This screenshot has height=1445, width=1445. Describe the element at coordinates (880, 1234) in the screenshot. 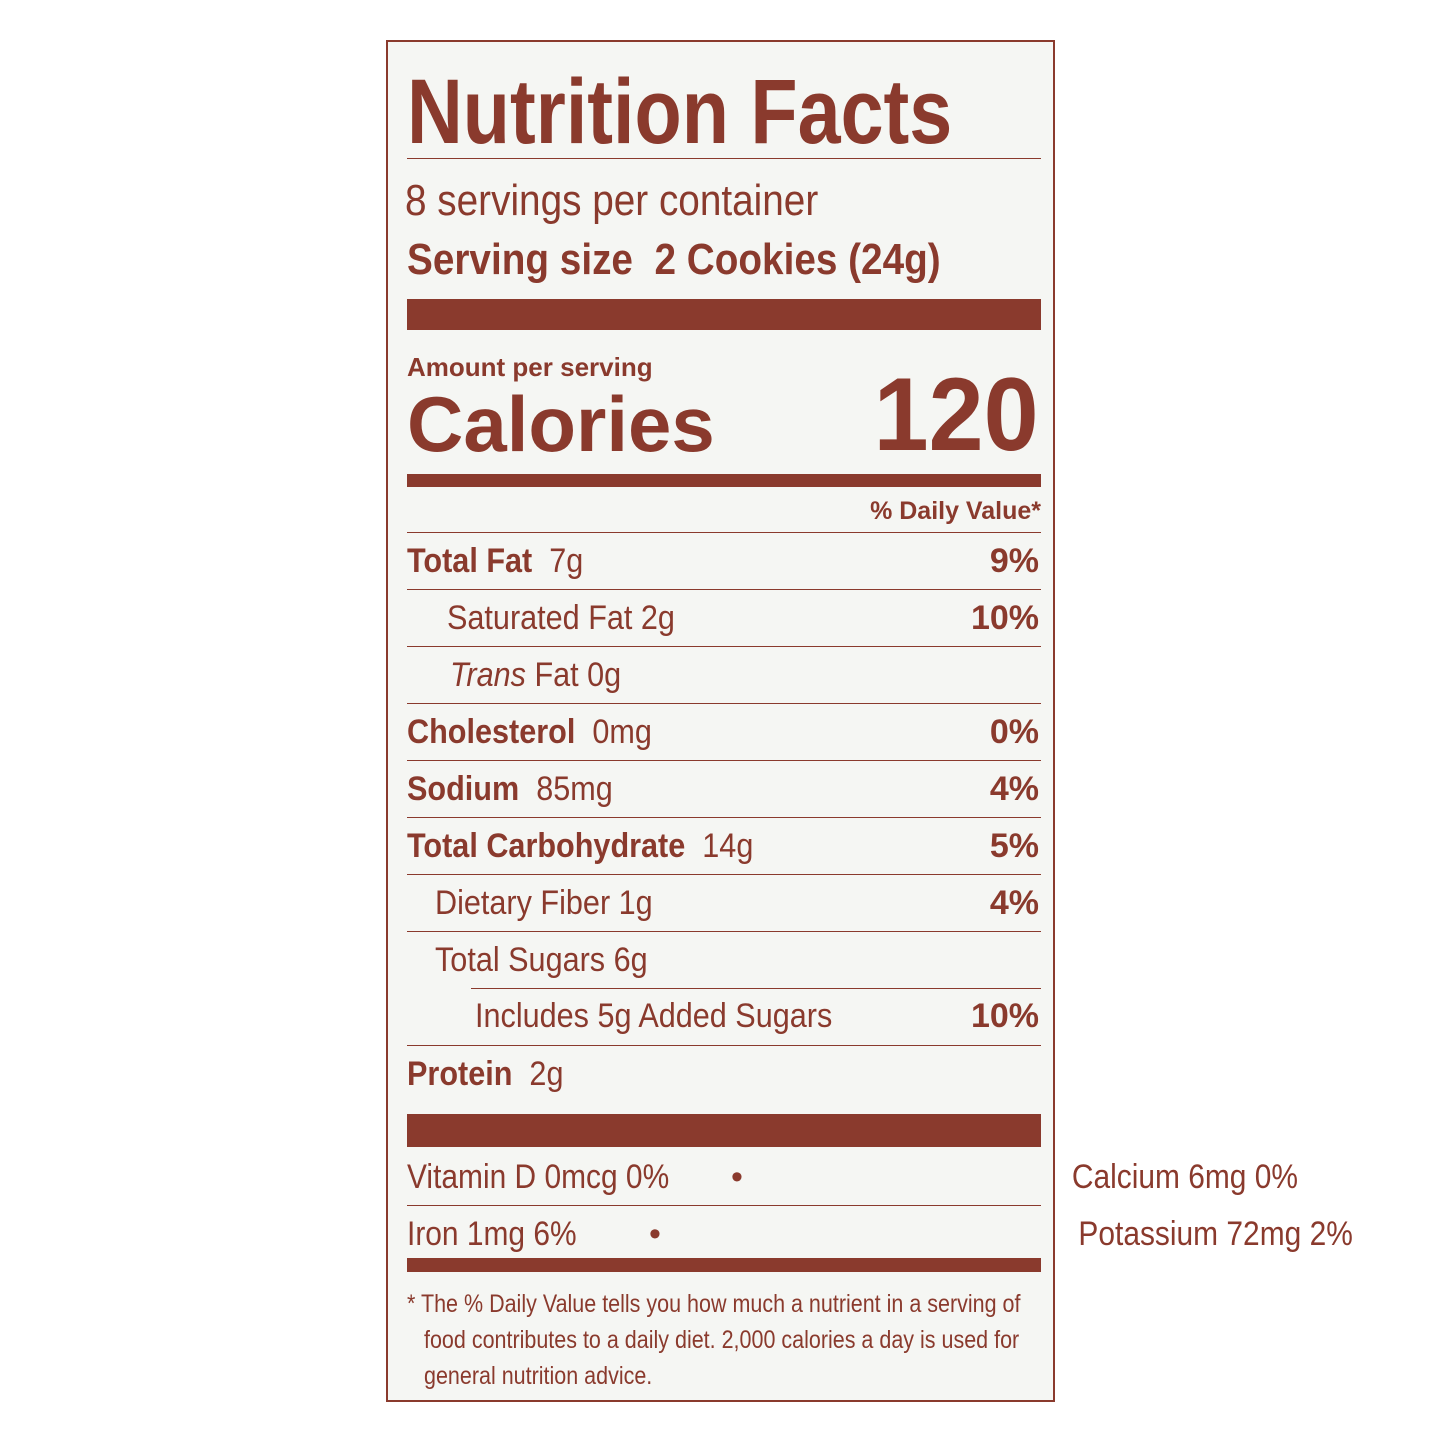

I see `vitamin-row-2: Iron 1mg 6% • Potassium 72mg 2%` at that location.